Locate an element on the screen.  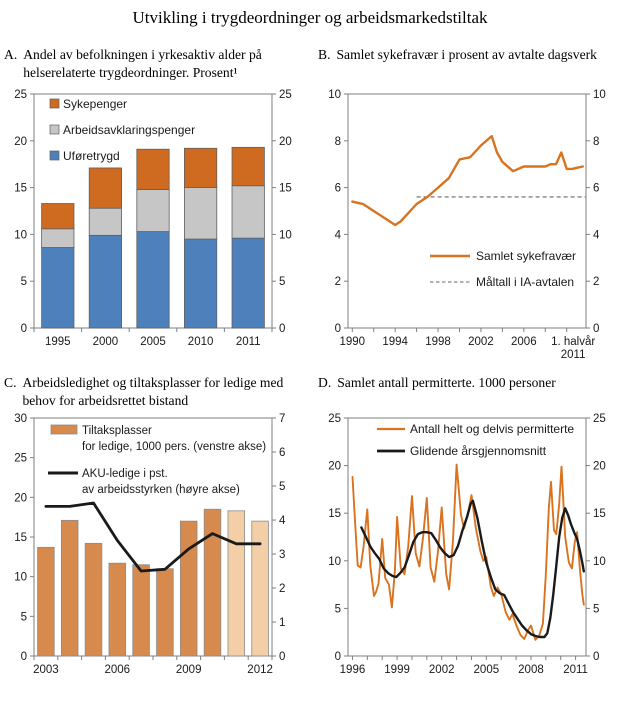
svg-text: 7 is located at coordinates (282, 419).